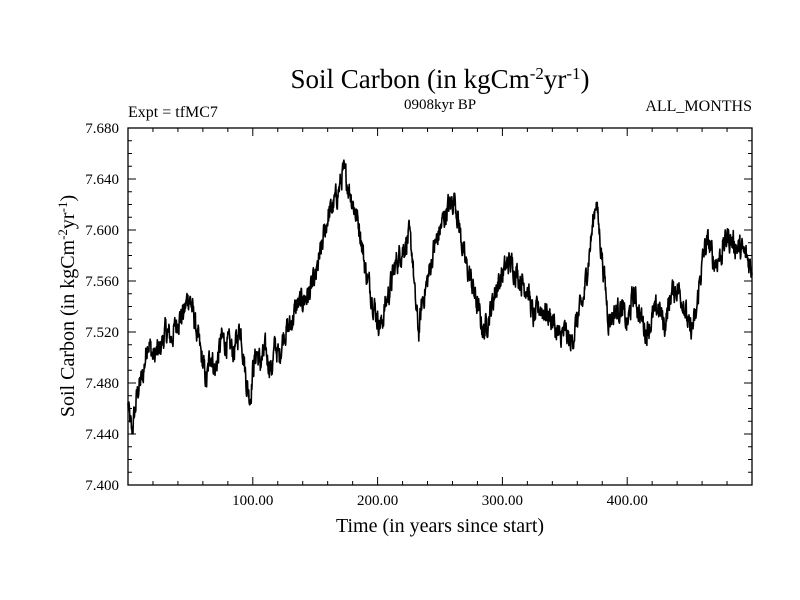 The image size is (800, 600). Describe the element at coordinates (68, 328) in the screenshot. I see `ylabel-main: Soil Carbon (in kgCm` at that location.